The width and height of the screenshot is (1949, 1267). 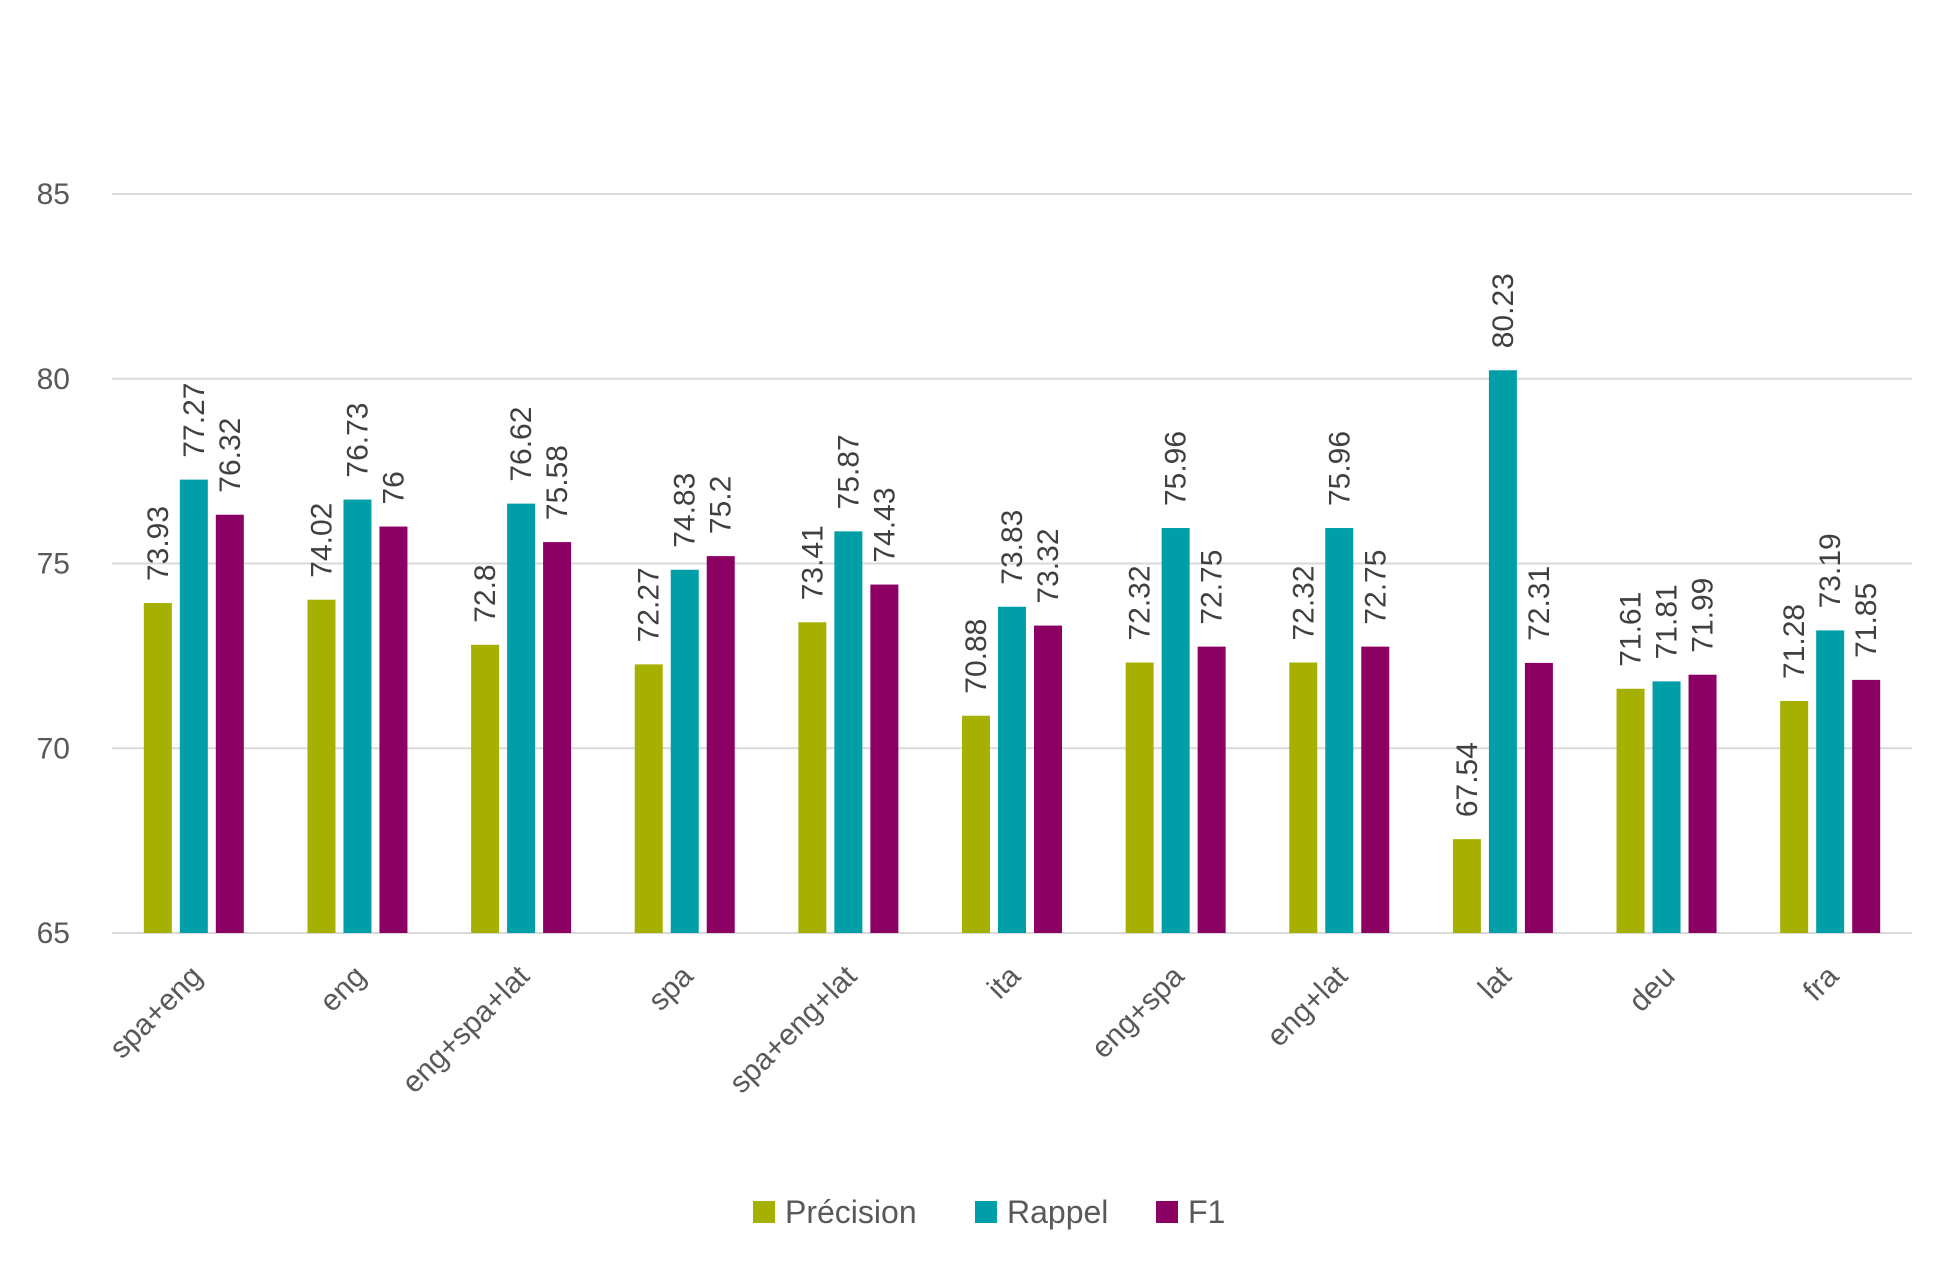 What do you see at coordinates (851, 1212) in the screenshot?
I see `legend-label: Précision` at bounding box center [851, 1212].